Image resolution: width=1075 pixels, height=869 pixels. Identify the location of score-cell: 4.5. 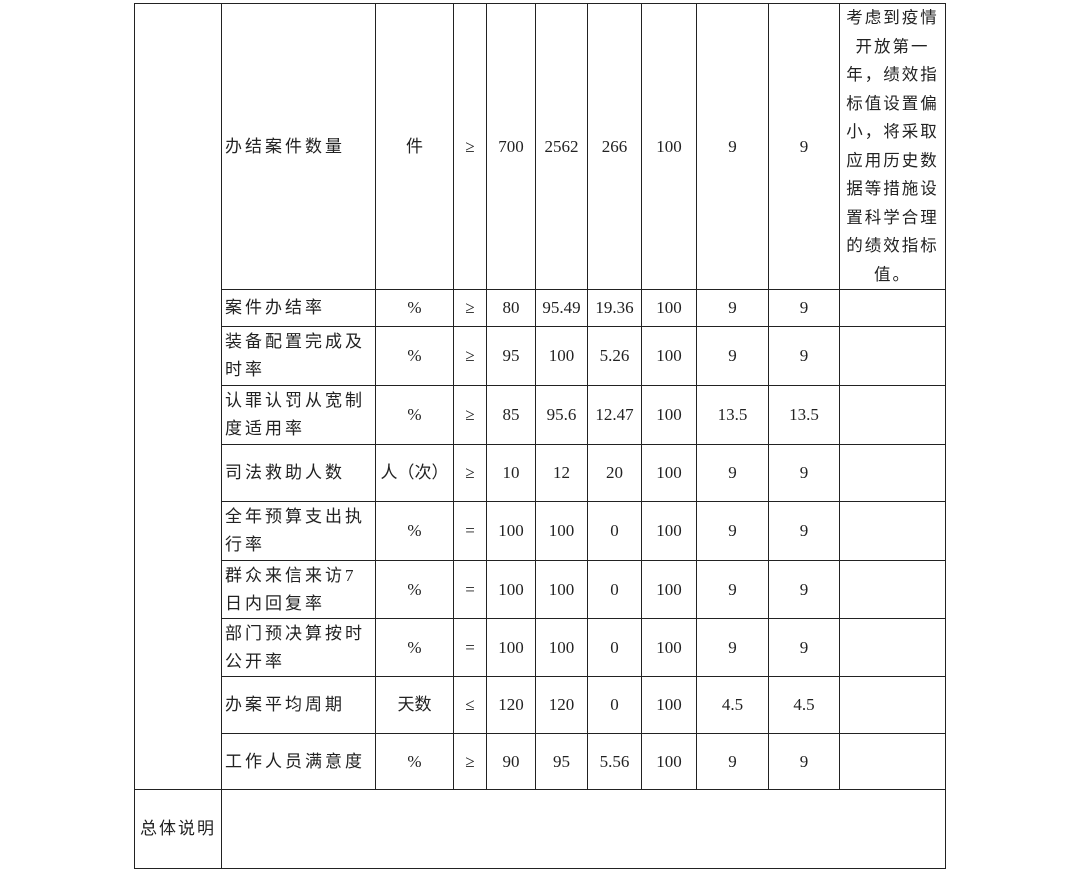
(804, 705).